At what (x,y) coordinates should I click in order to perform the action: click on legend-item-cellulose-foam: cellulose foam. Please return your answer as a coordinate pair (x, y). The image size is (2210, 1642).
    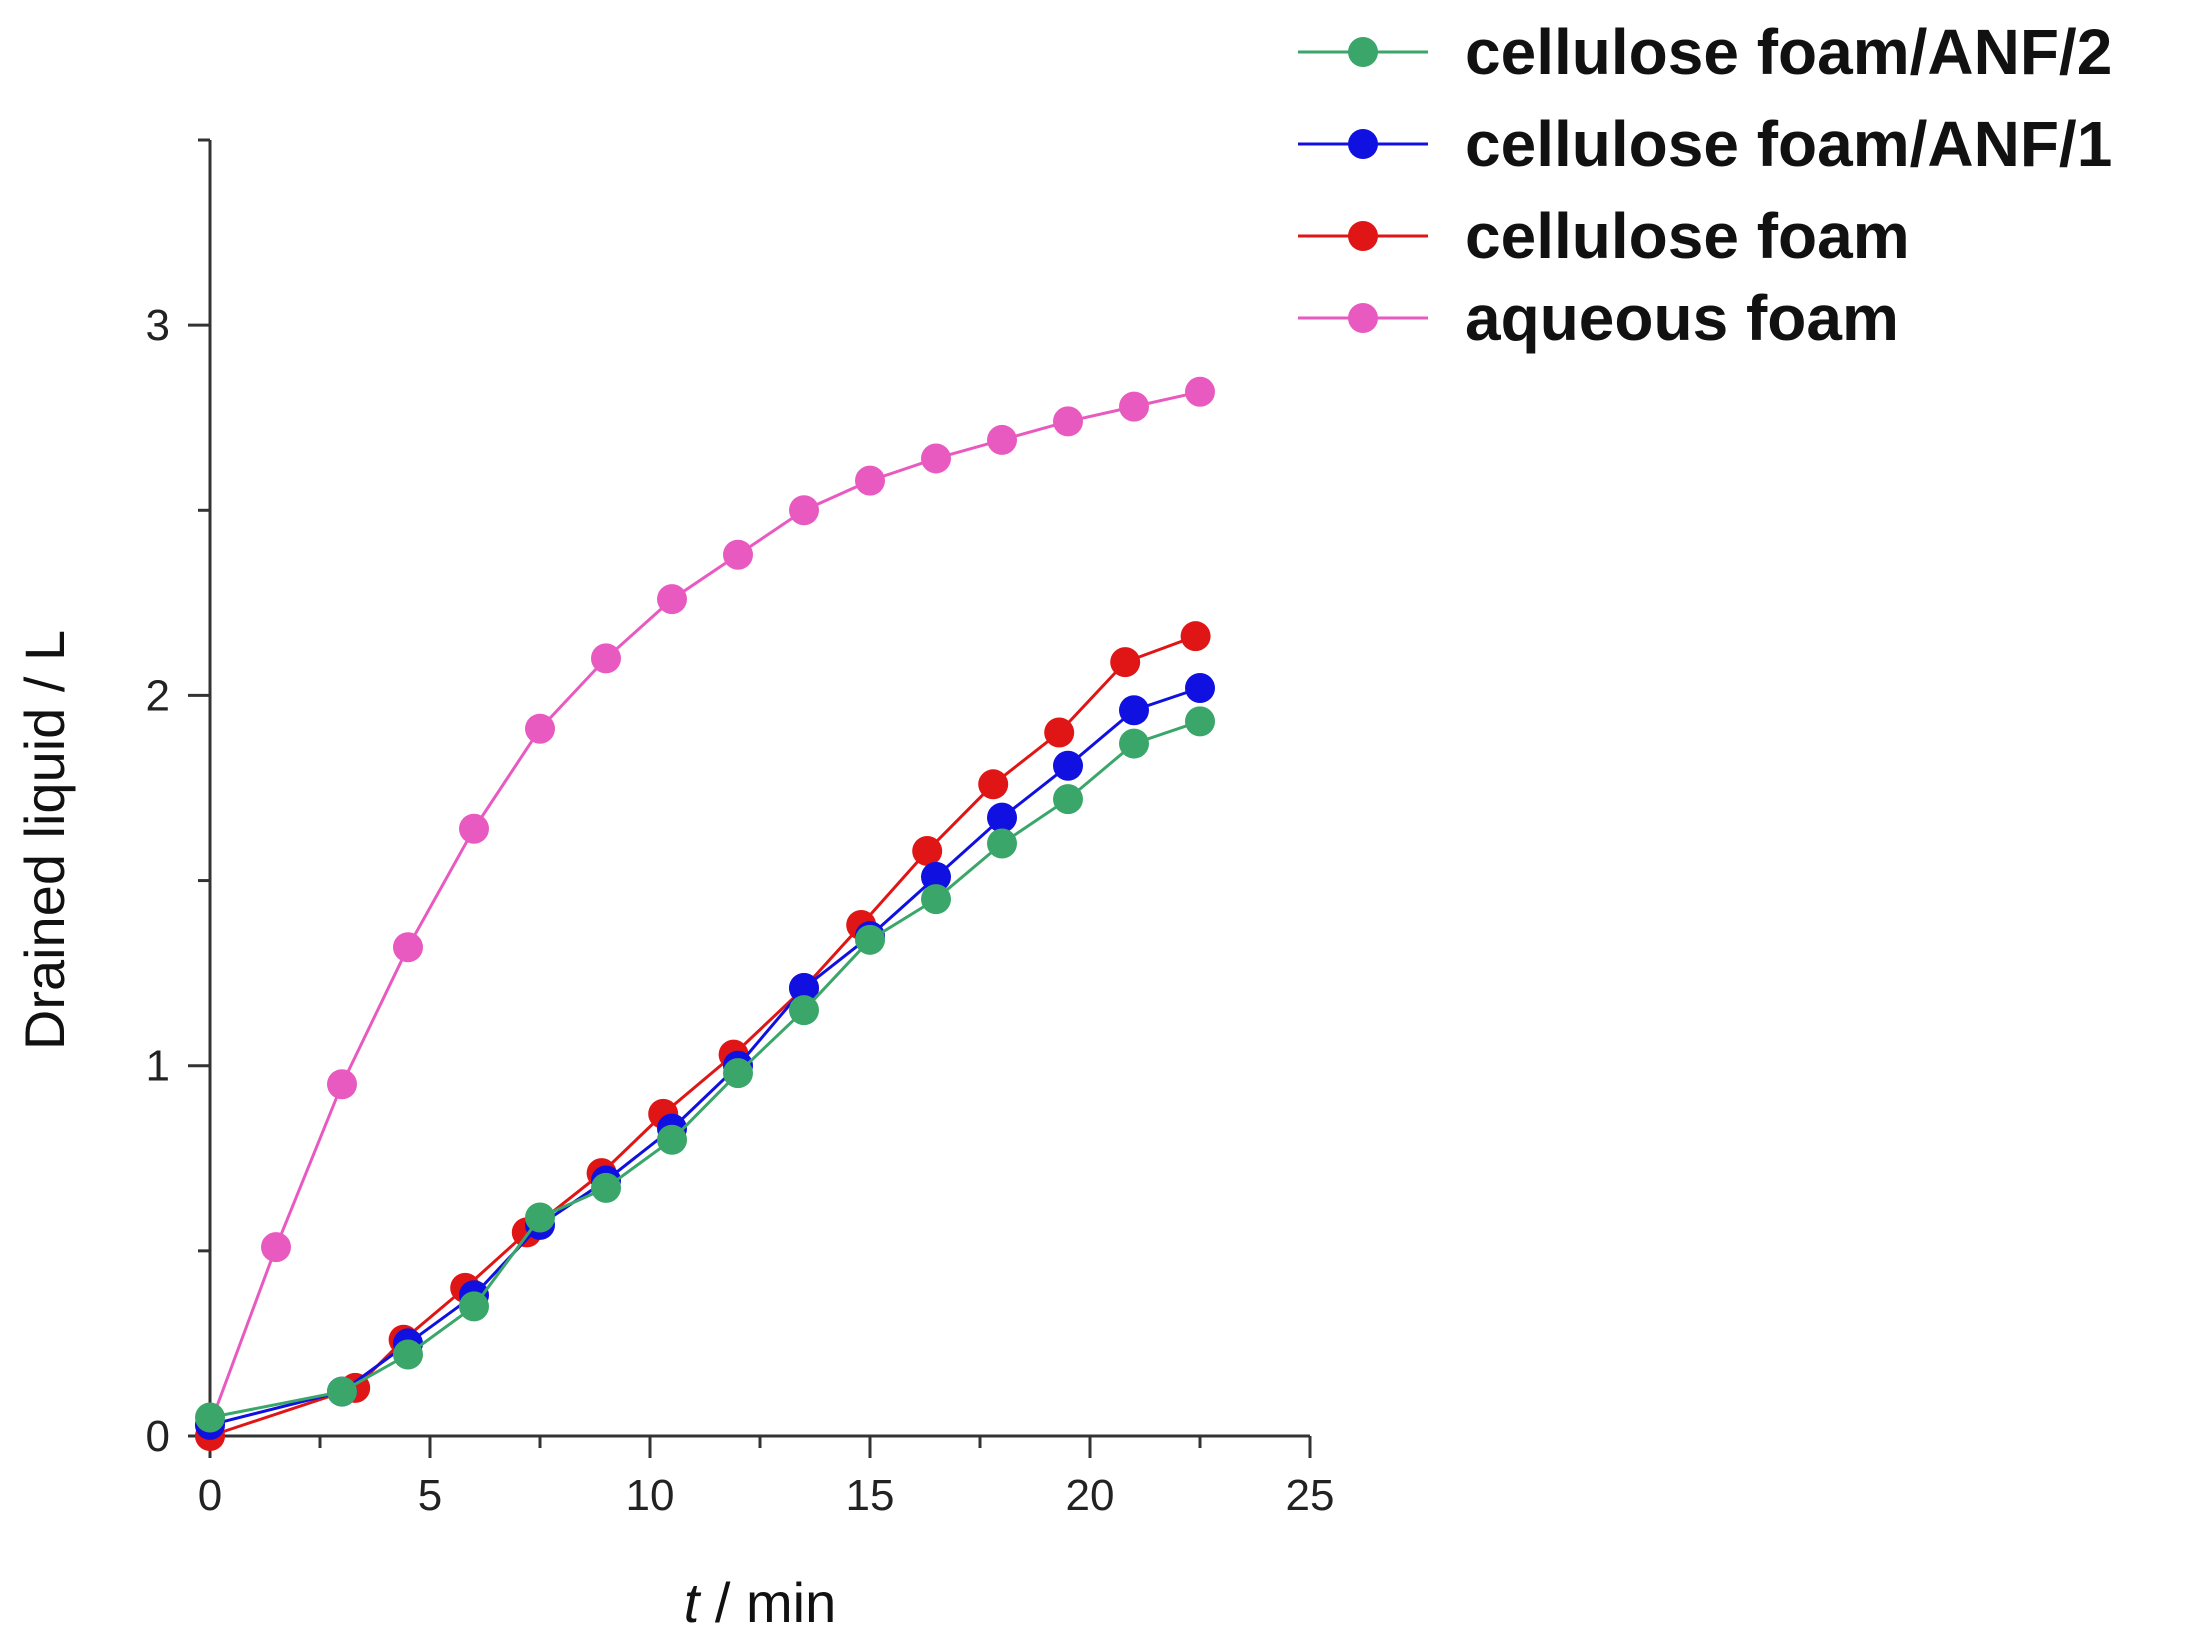
    Looking at the image, I should click on (1604, 236).